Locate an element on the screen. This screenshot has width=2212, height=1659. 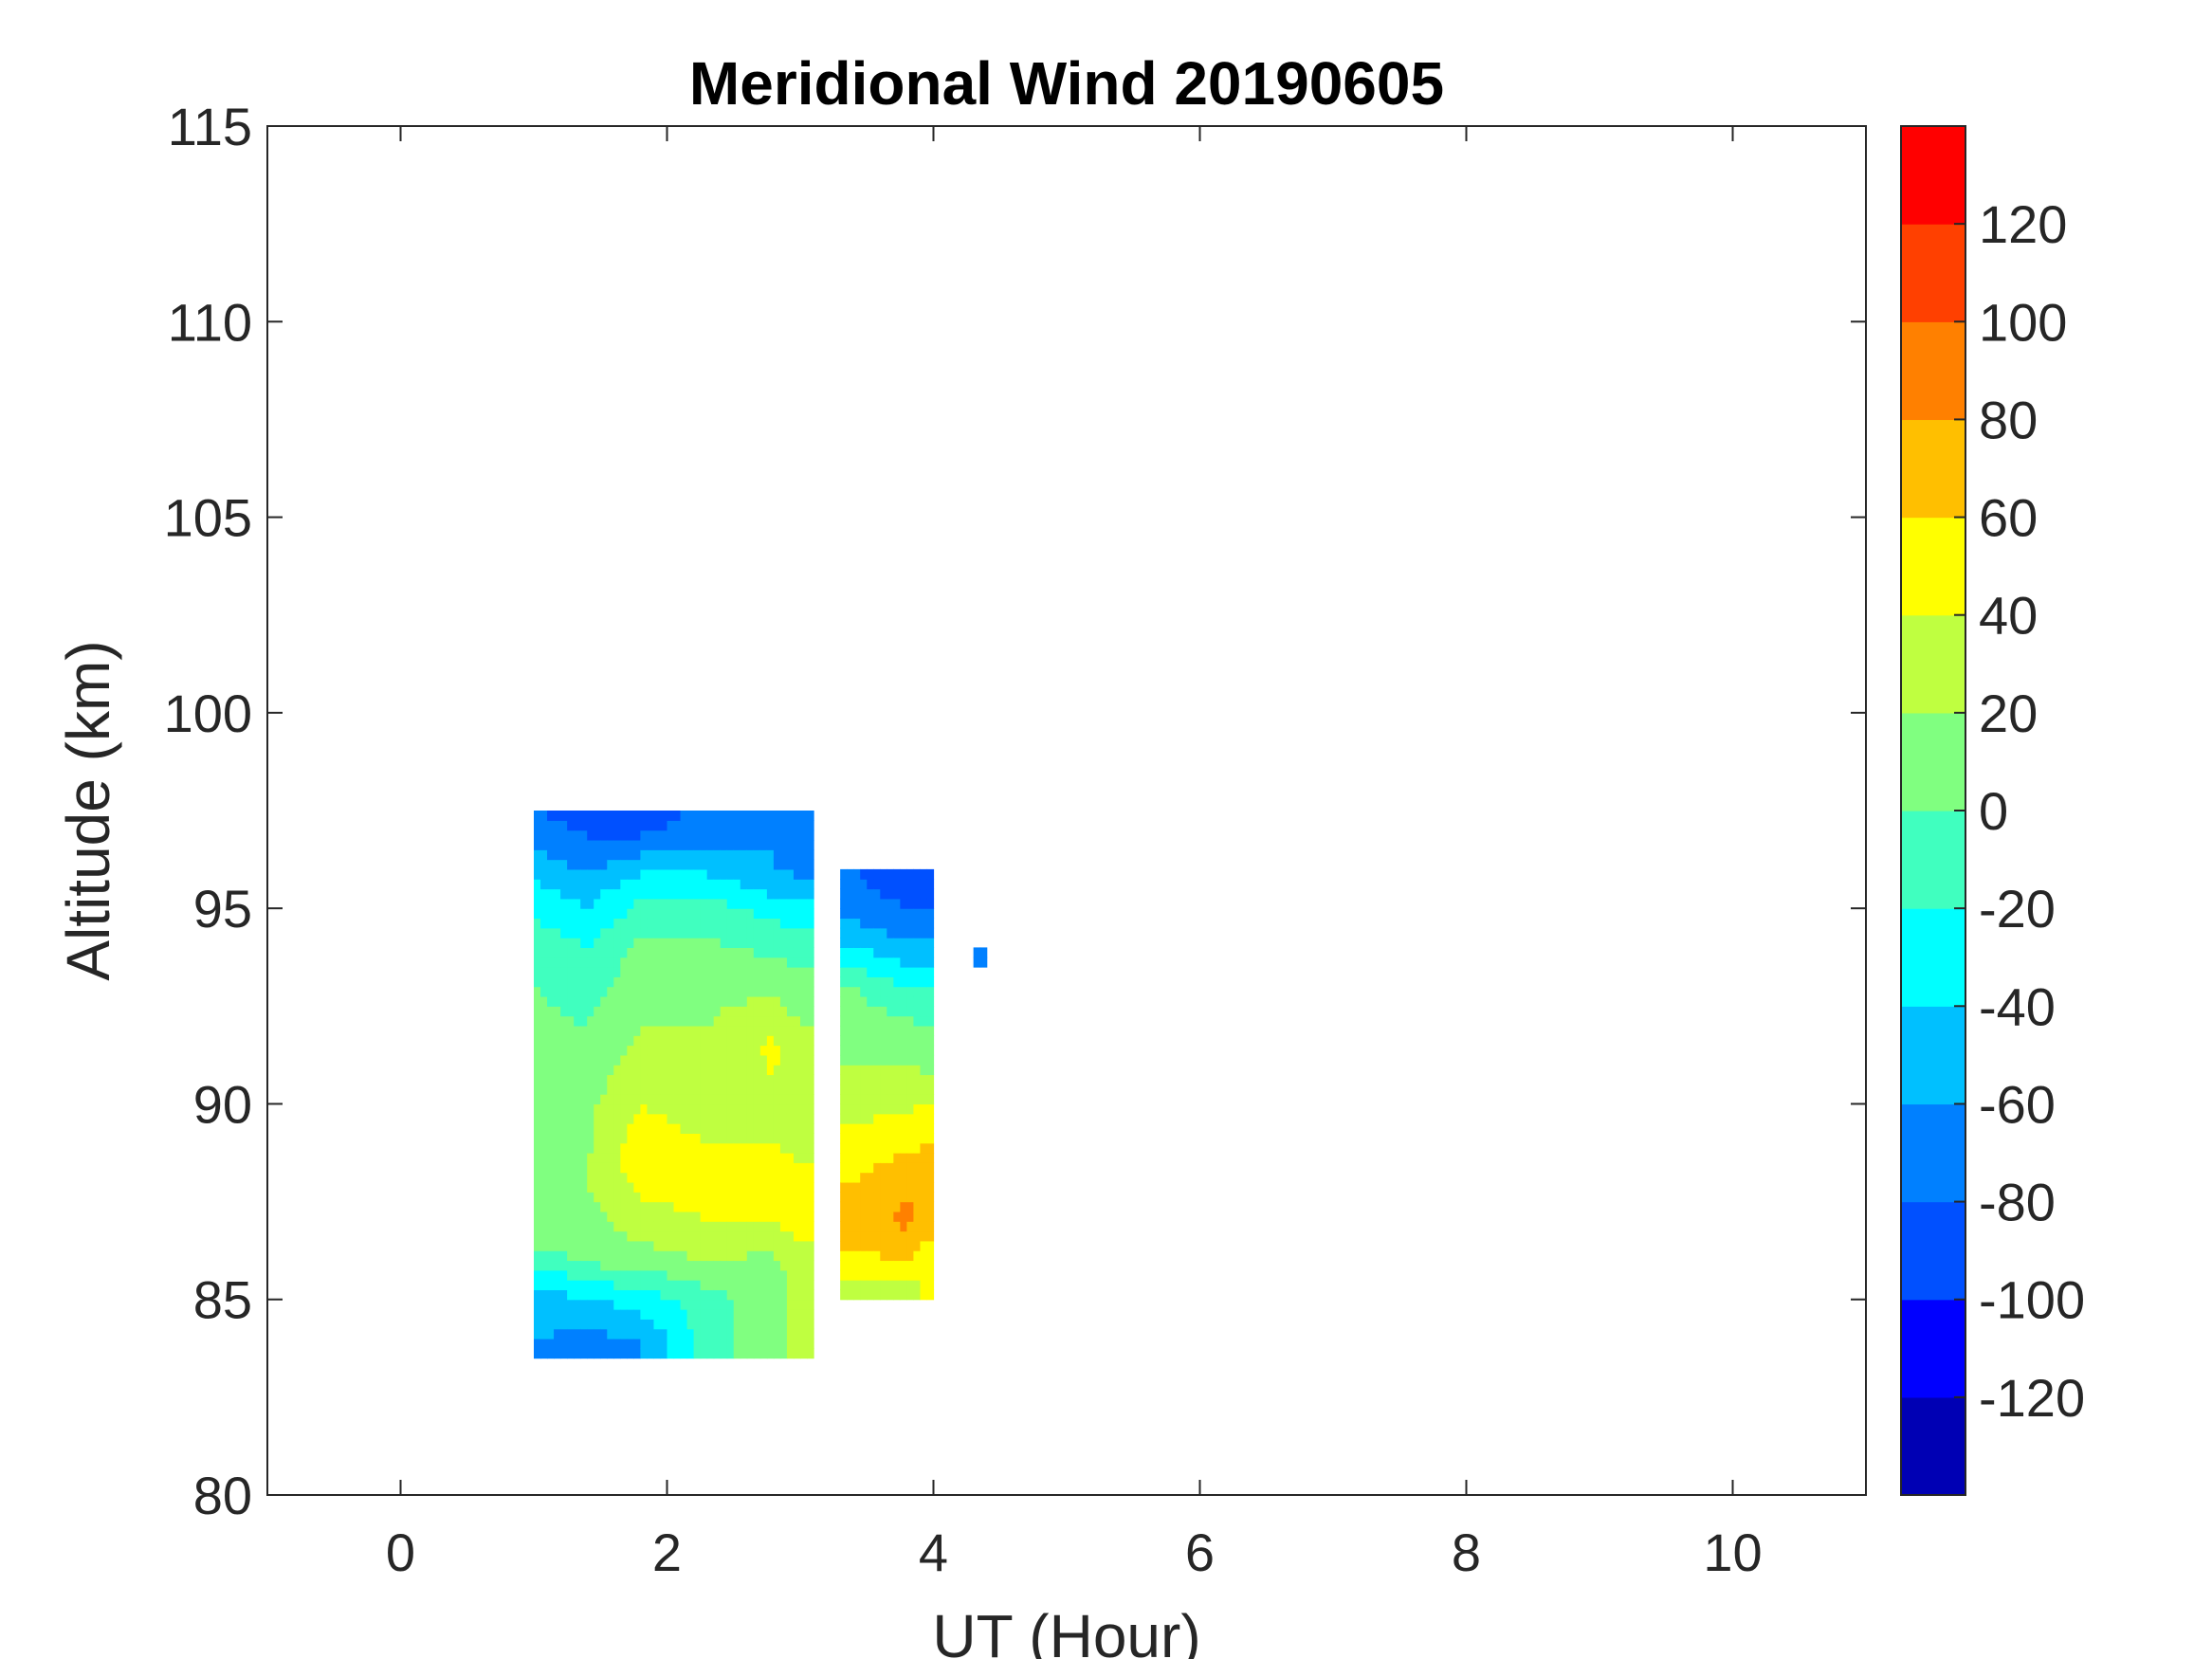
colorbar-tick-label: 40 is located at coordinates (2008, 616).